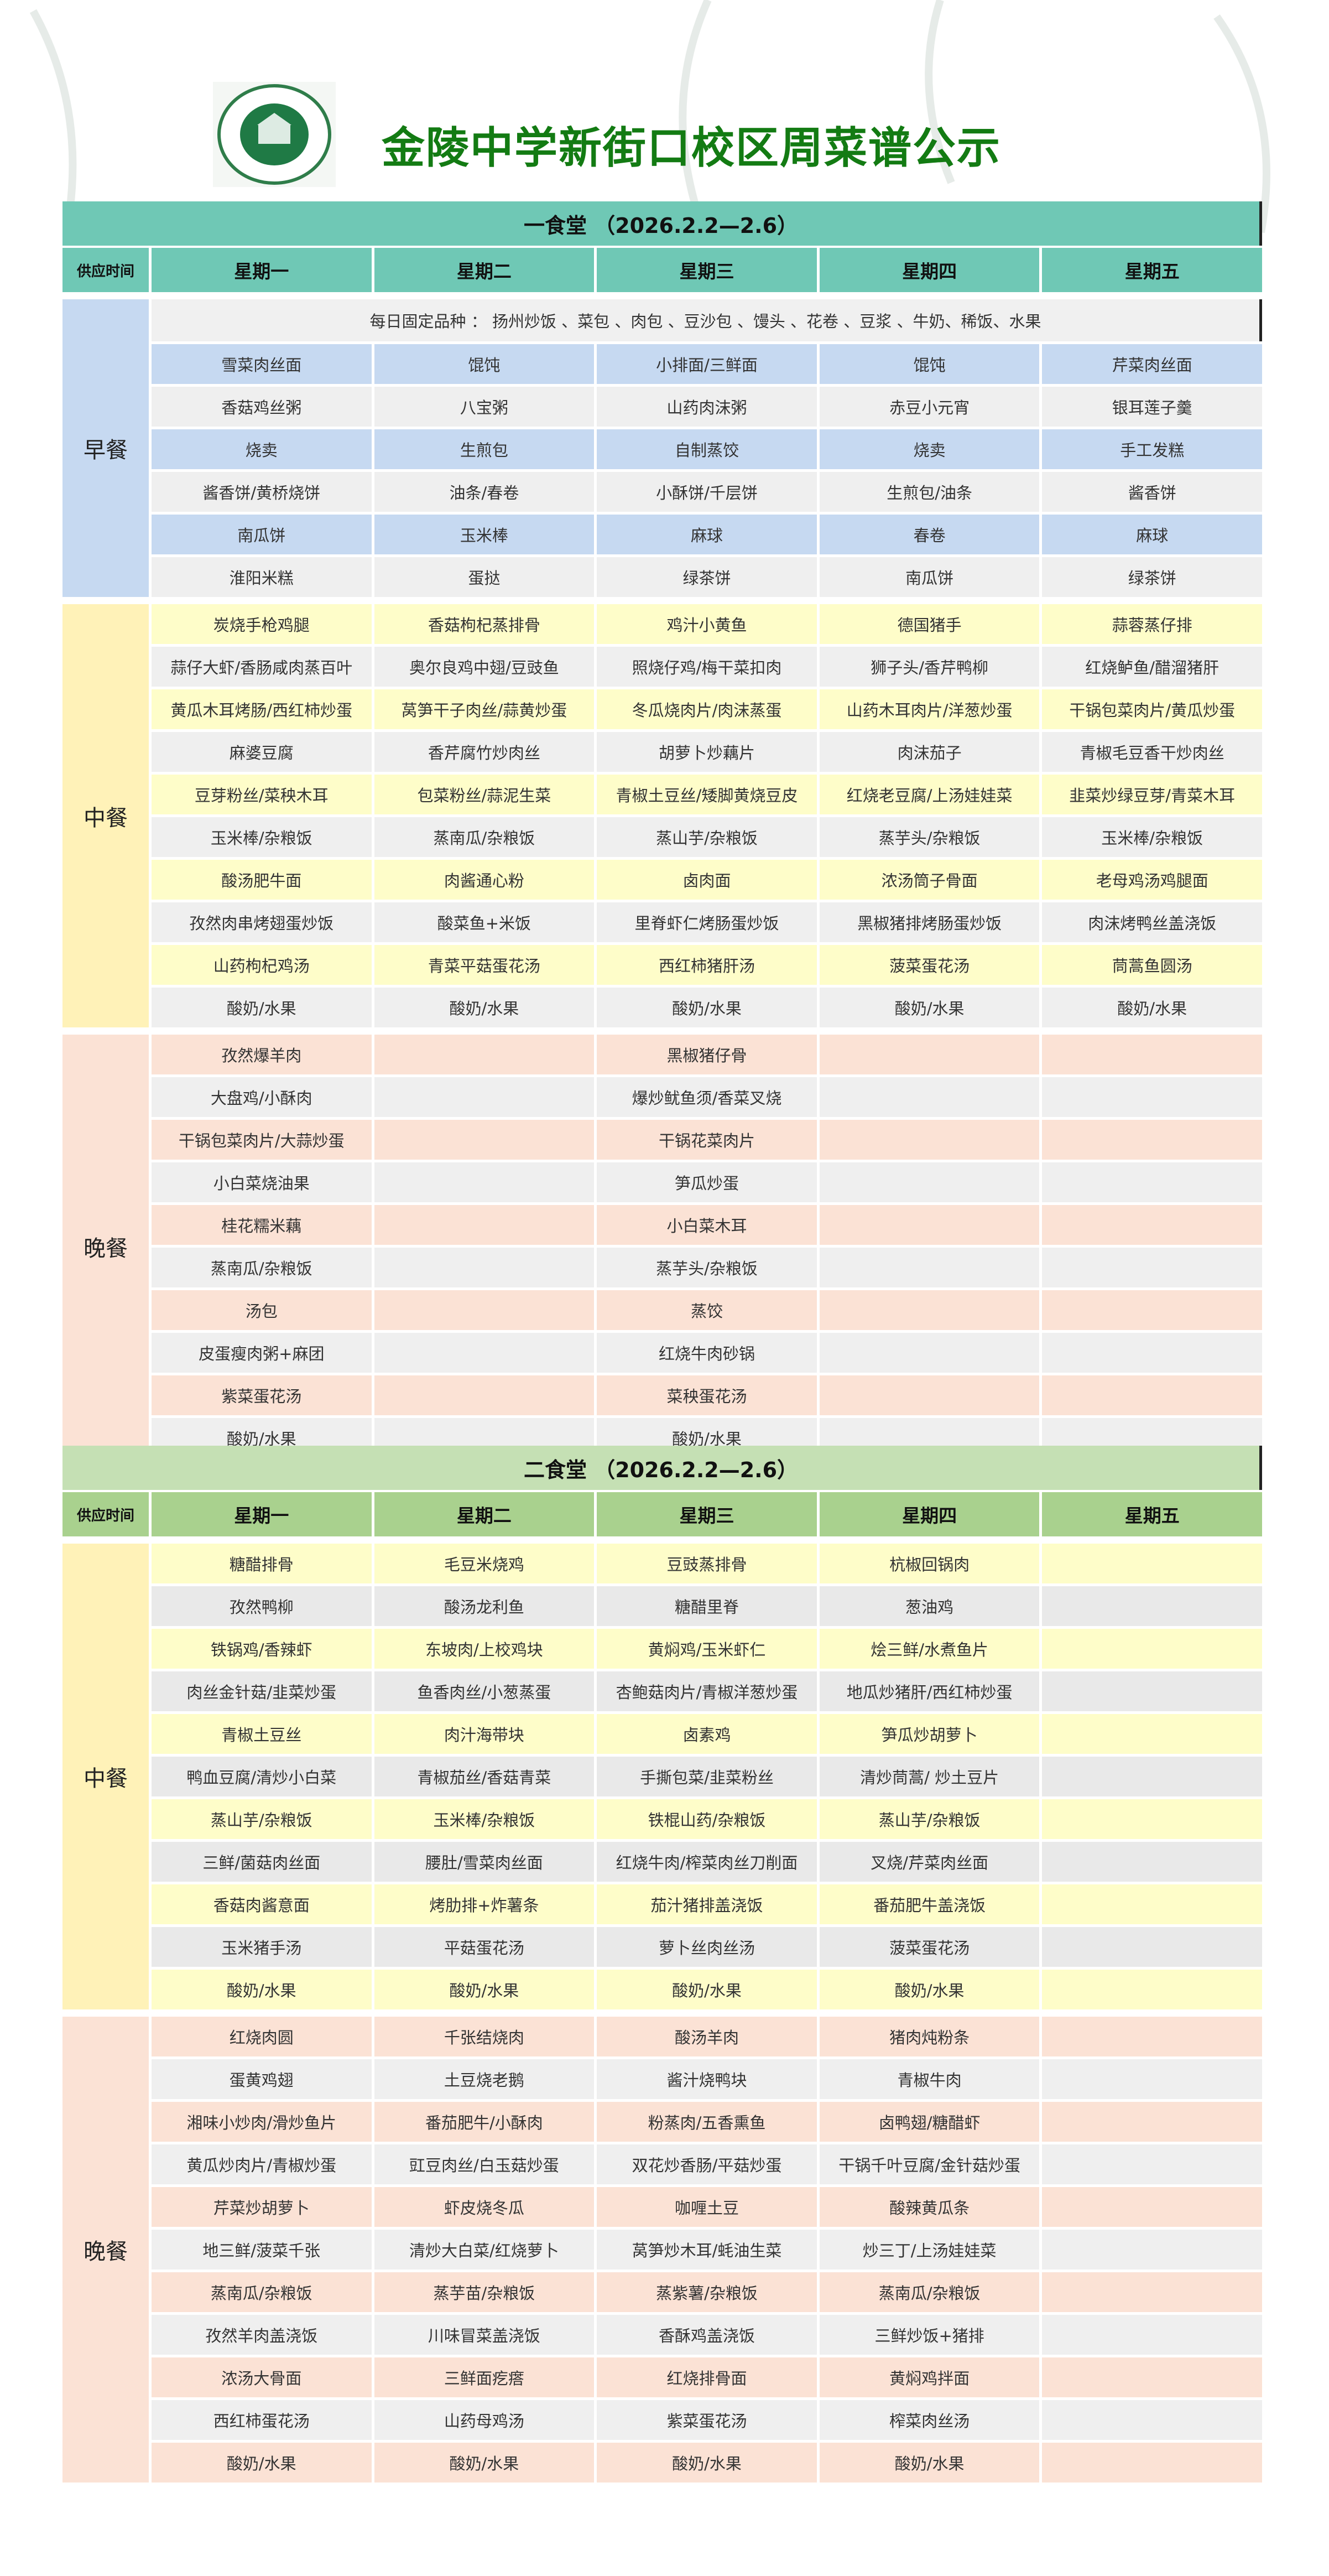  I want to click on menu-cell: 奥尔良鸡中翅/豆豉鱼, so click(484, 667).